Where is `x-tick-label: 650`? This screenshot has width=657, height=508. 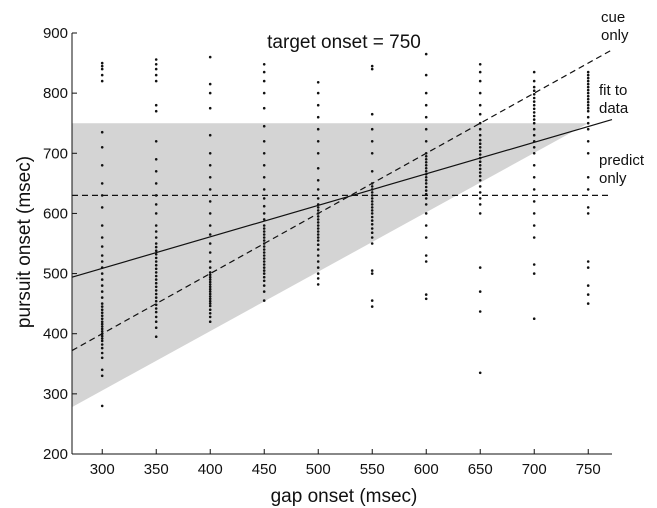
x-tick-label: 650 is located at coordinates (480, 469).